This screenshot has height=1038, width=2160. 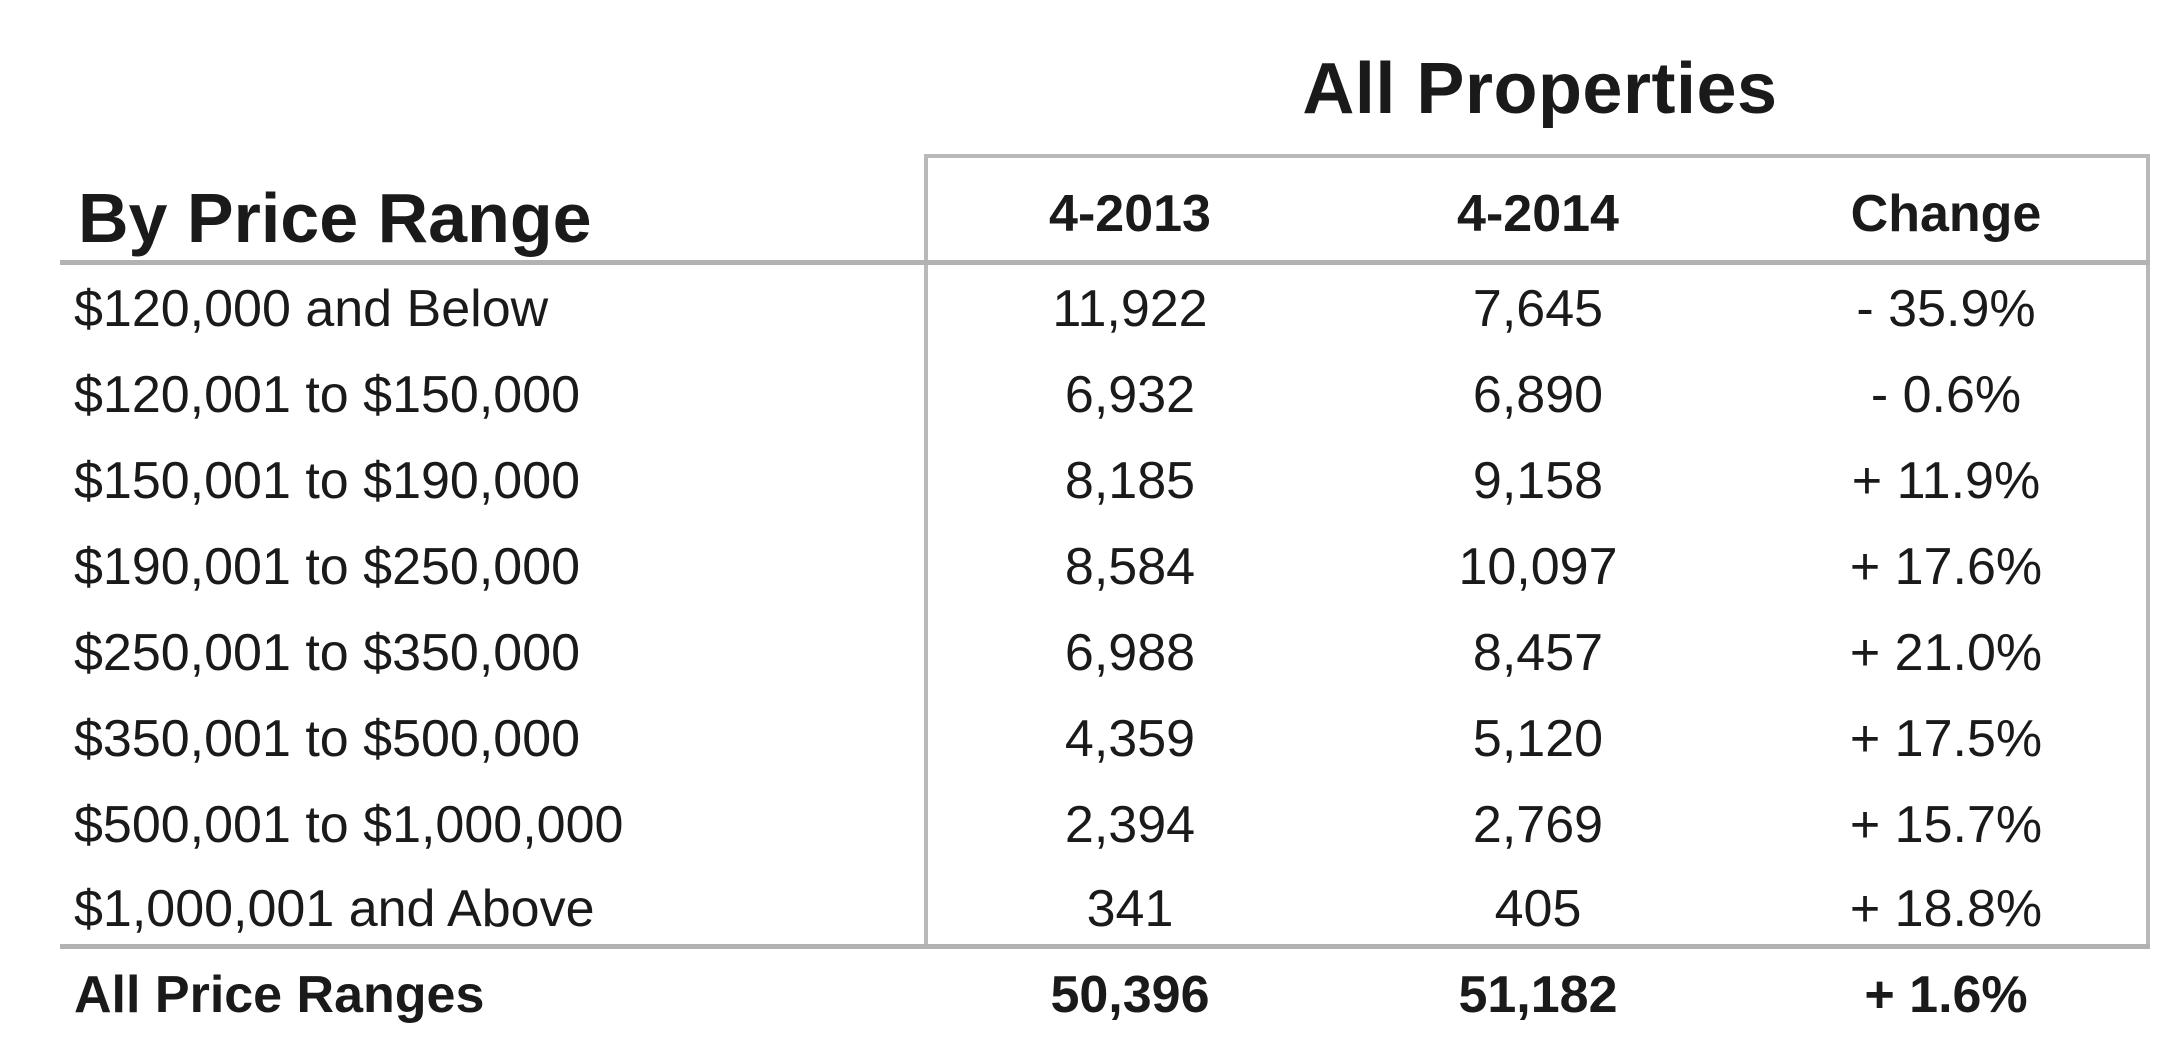 I want to click on section-title: By Price Range, so click(x=335, y=218).